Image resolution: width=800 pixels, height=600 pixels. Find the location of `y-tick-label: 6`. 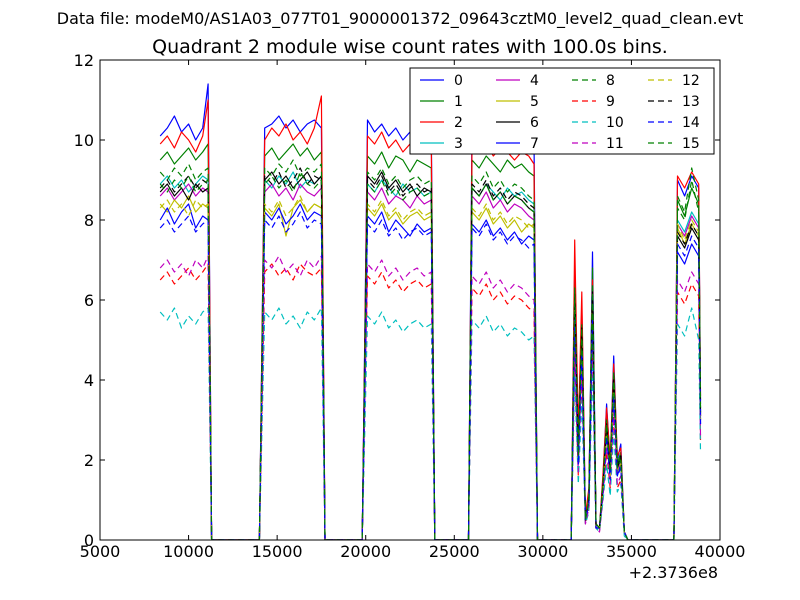

y-tick-label: 6 is located at coordinates (89, 300).